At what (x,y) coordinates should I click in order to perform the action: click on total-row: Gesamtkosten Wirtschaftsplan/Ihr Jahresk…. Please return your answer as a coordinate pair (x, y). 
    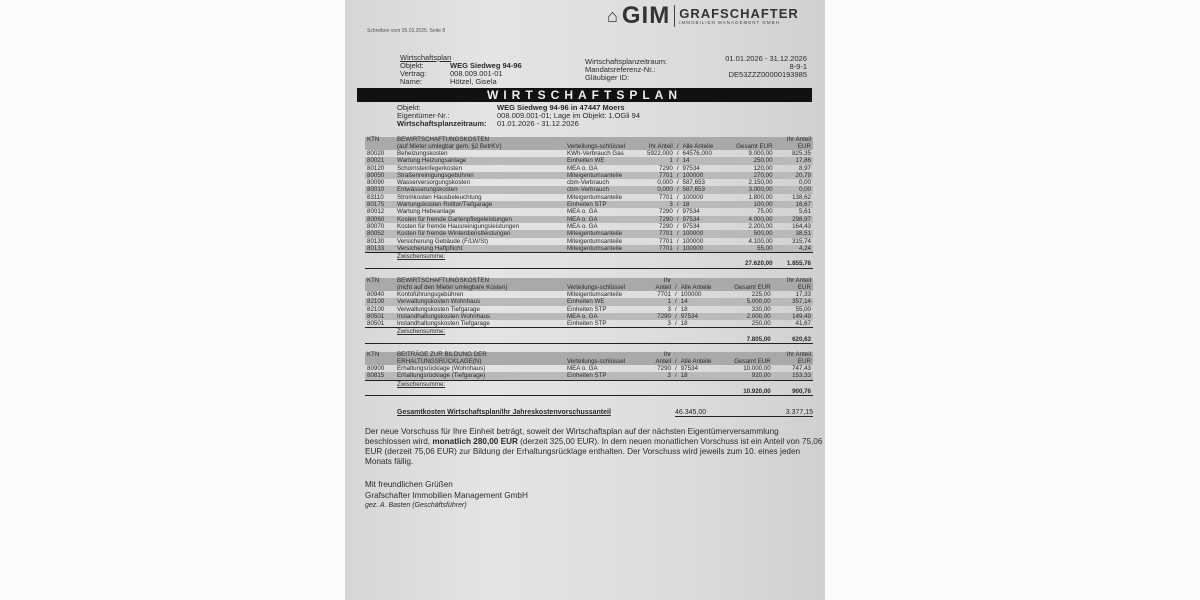
    Looking at the image, I should click on (504, 412).